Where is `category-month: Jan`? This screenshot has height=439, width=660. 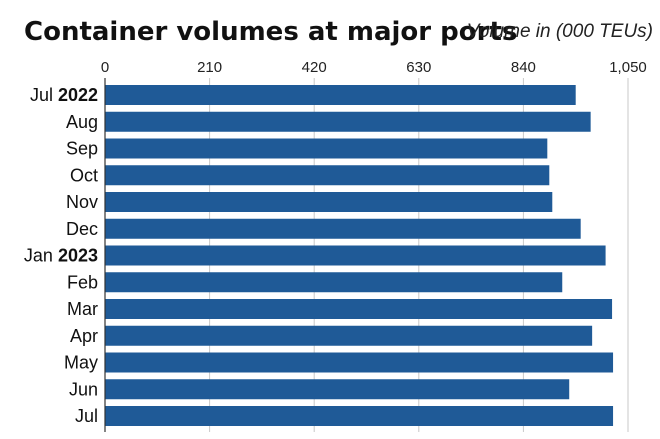
category-month: Jan is located at coordinates (38, 256).